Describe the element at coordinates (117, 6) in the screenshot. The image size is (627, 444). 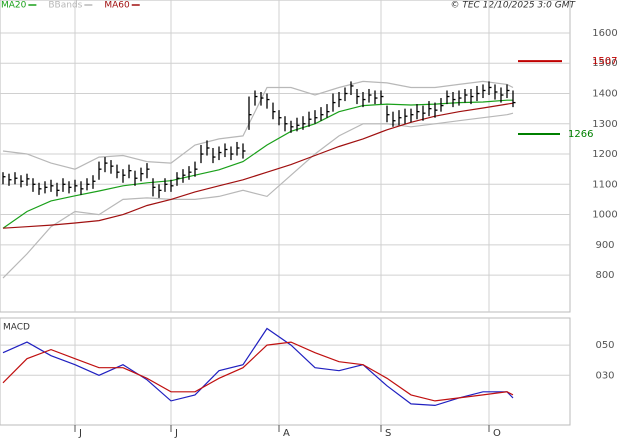
I see `legend-label: MA60` at that location.